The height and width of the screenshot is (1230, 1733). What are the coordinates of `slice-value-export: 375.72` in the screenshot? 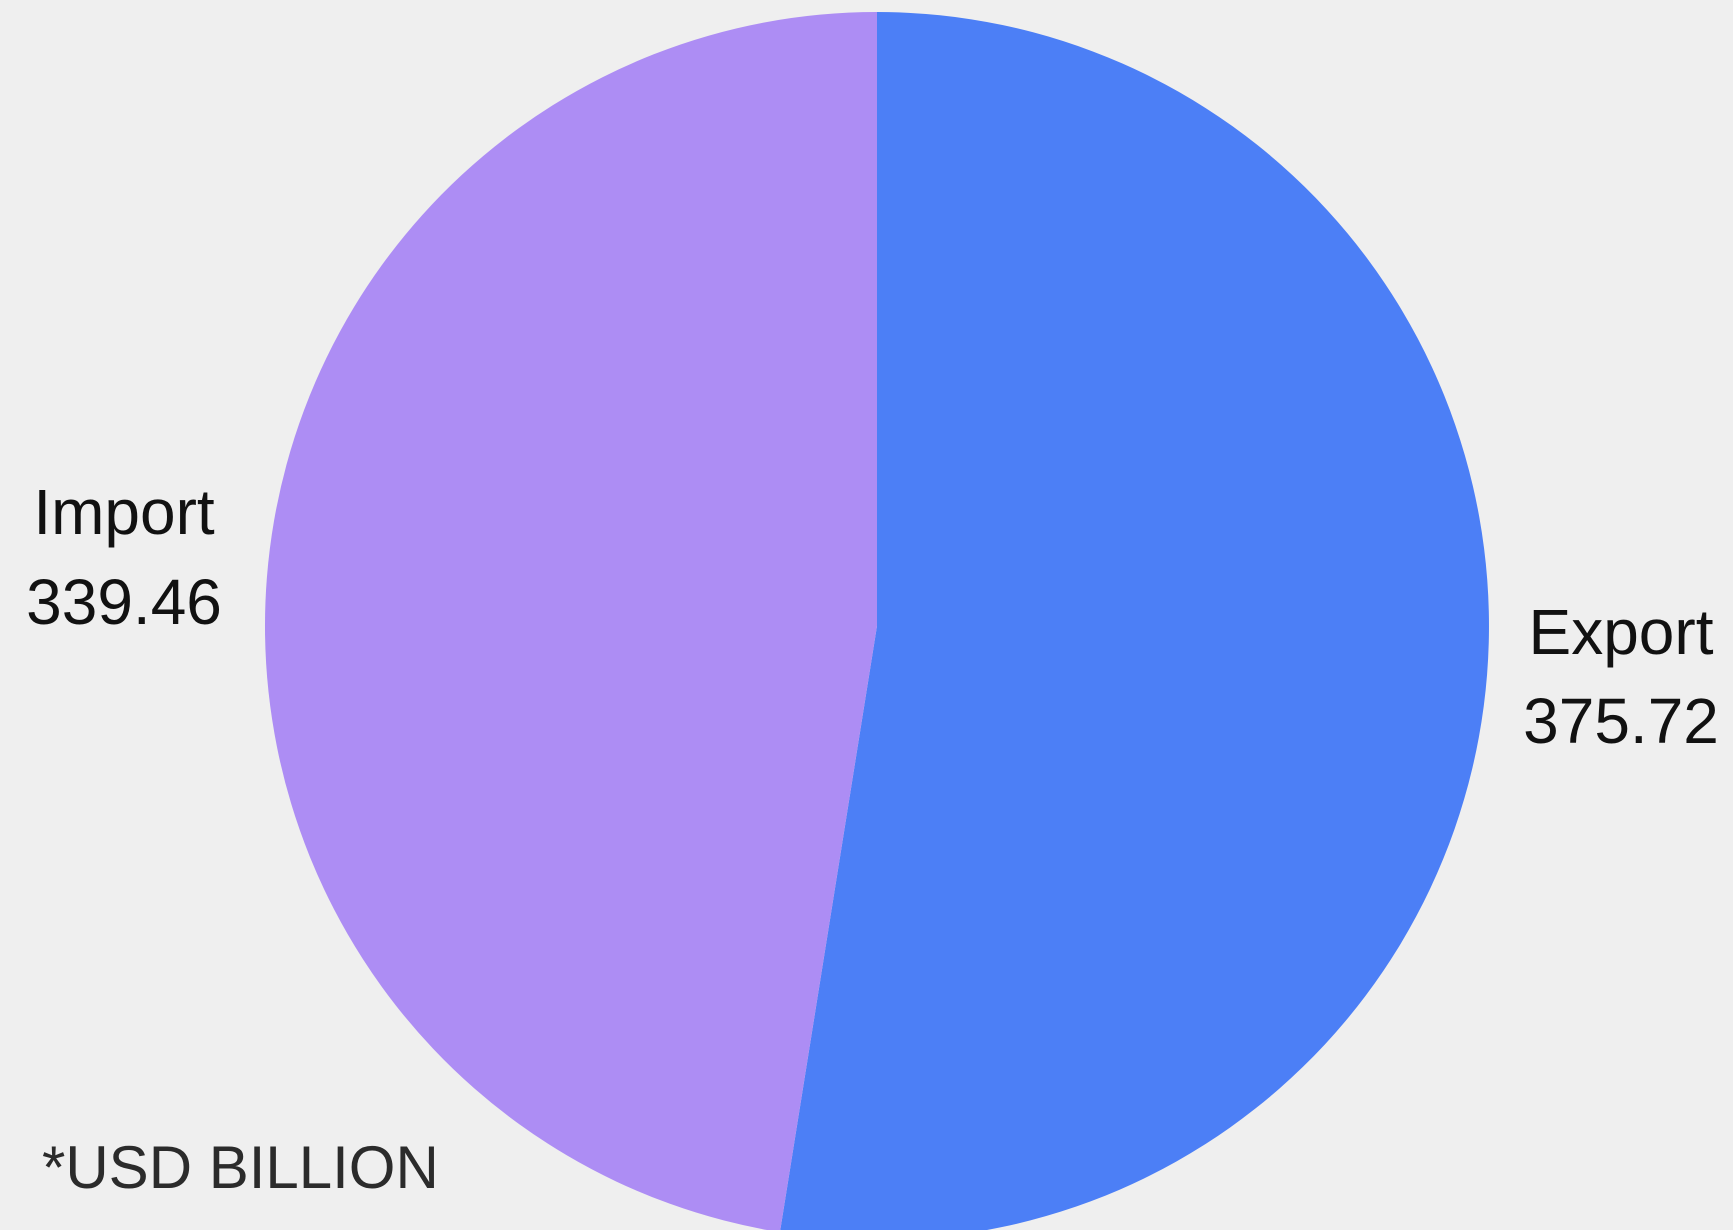 It's located at (1621, 721).